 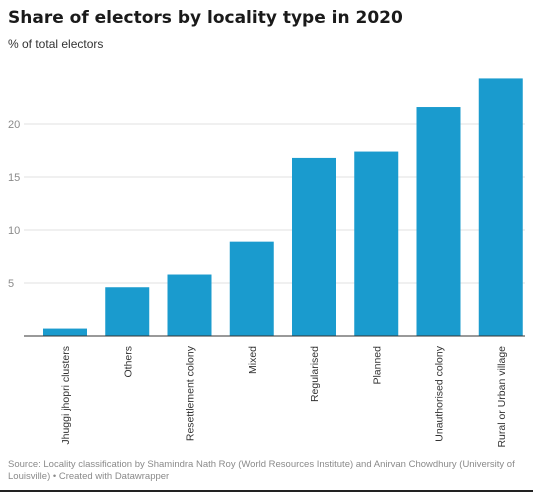 I want to click on bottom-rule, so click(x=266, y=491).